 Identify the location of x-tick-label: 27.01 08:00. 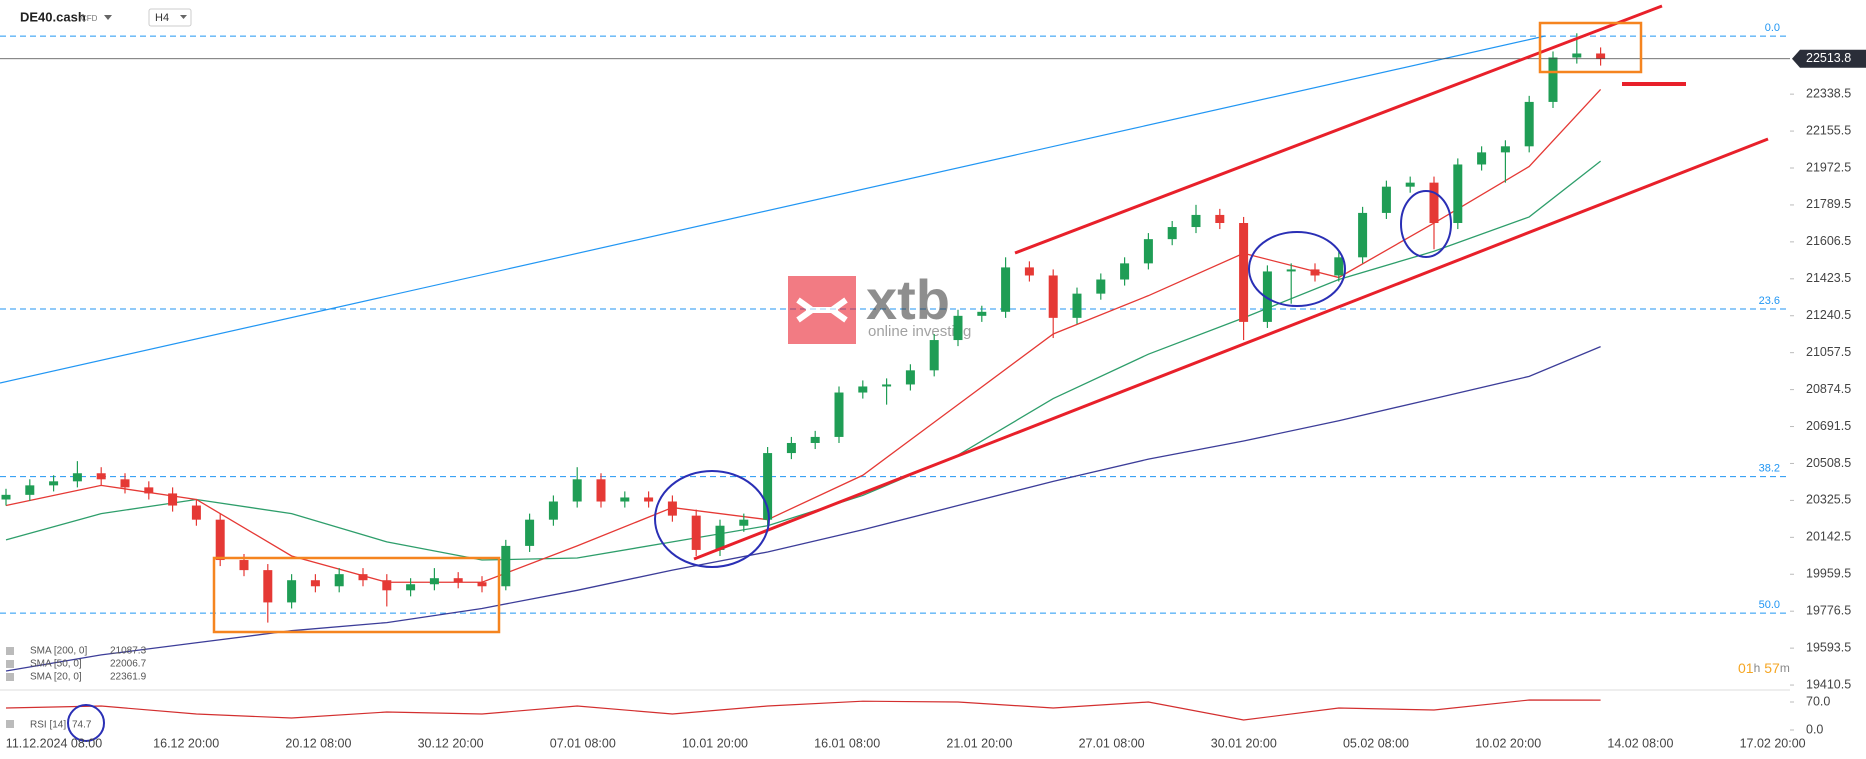
(1112, 743).